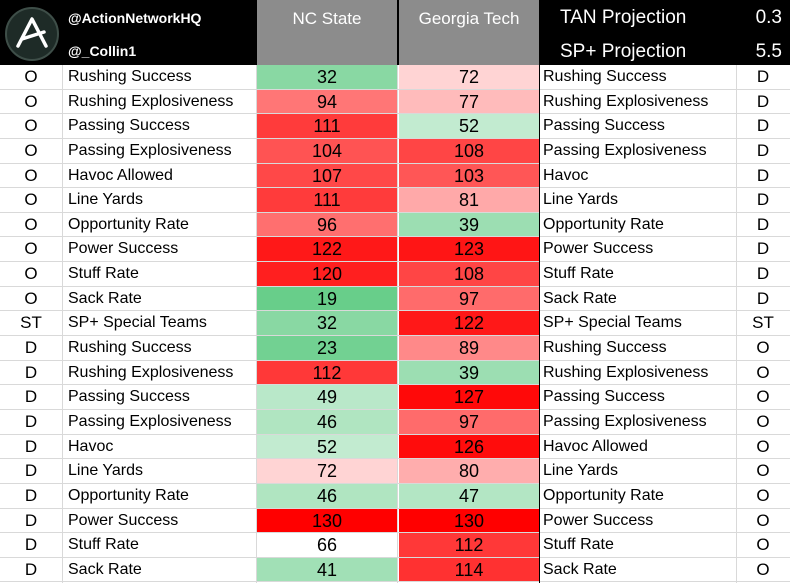 This screenshot has height=583, width=790. I want to click on stat-right-cell: SP+ Special Teams, so click(612, 323).